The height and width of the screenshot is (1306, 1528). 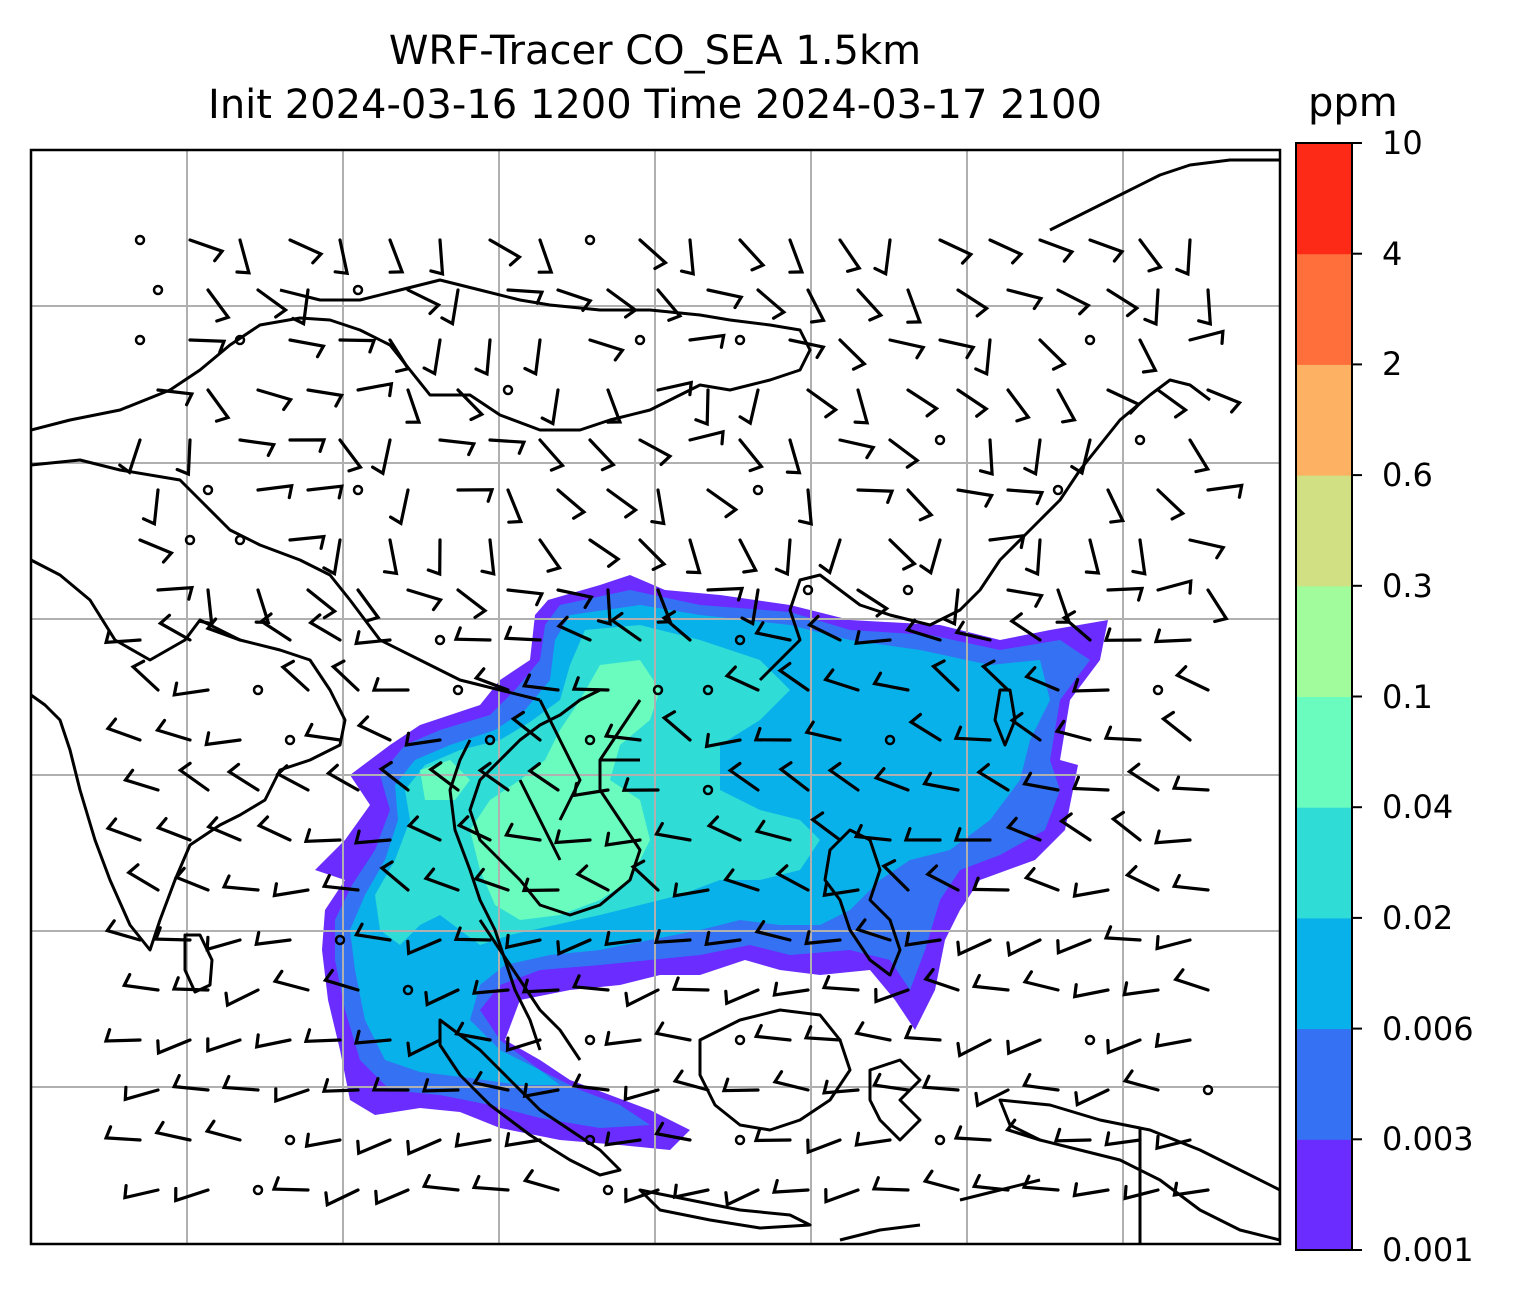 I want to click on colorbar-tick-label: 0.02, so click(x=1418, y=917).